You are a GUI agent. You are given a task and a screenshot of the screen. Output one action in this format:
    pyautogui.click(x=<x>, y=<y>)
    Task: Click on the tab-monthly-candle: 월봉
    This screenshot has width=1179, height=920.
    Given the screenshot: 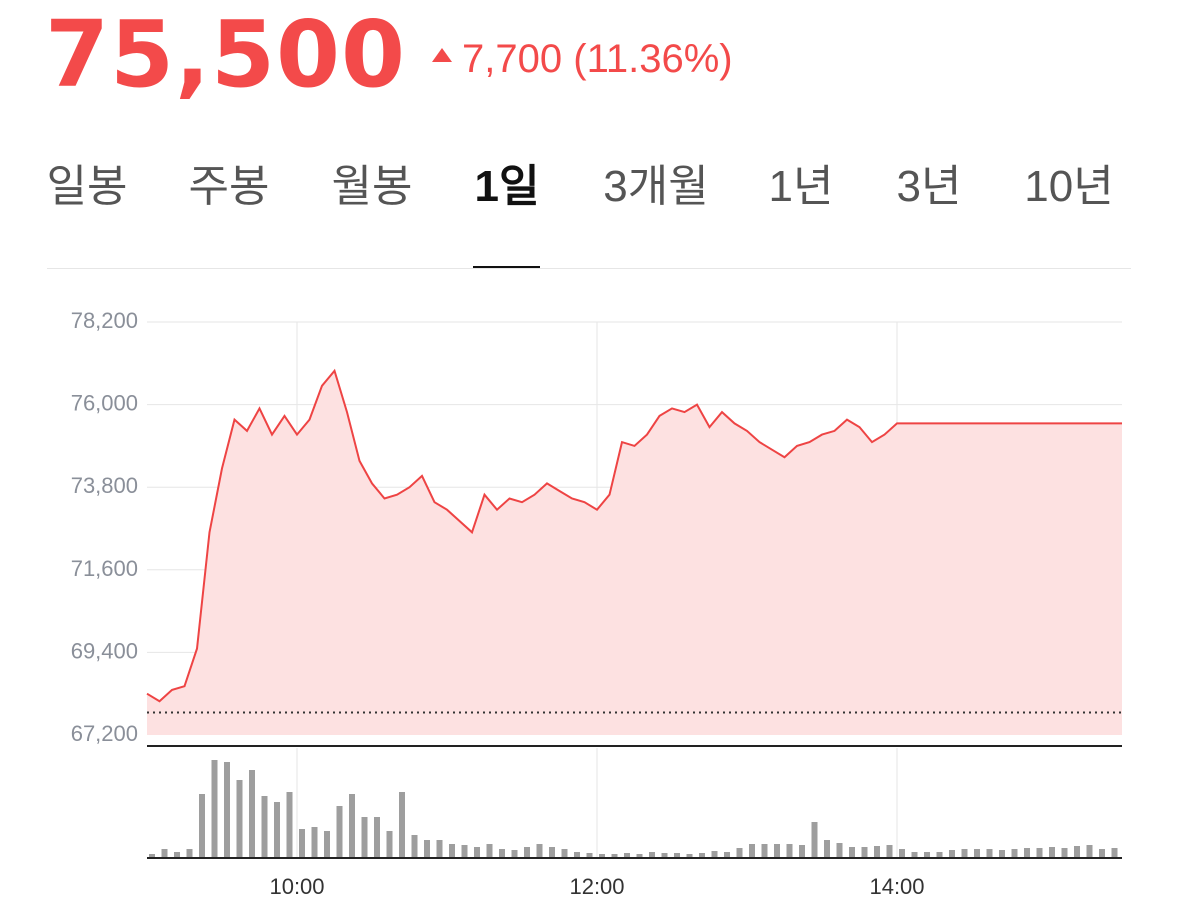 What is the action you would take?
    pyautogui.click(x=372, y=186)
    